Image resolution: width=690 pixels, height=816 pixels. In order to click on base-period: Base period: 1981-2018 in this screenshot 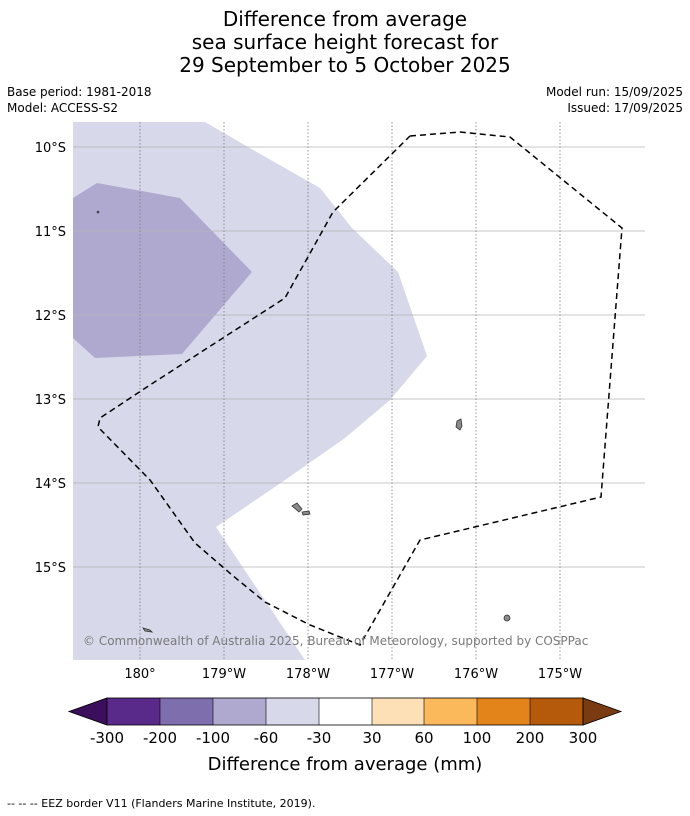, I will do `click(79, 92)`.